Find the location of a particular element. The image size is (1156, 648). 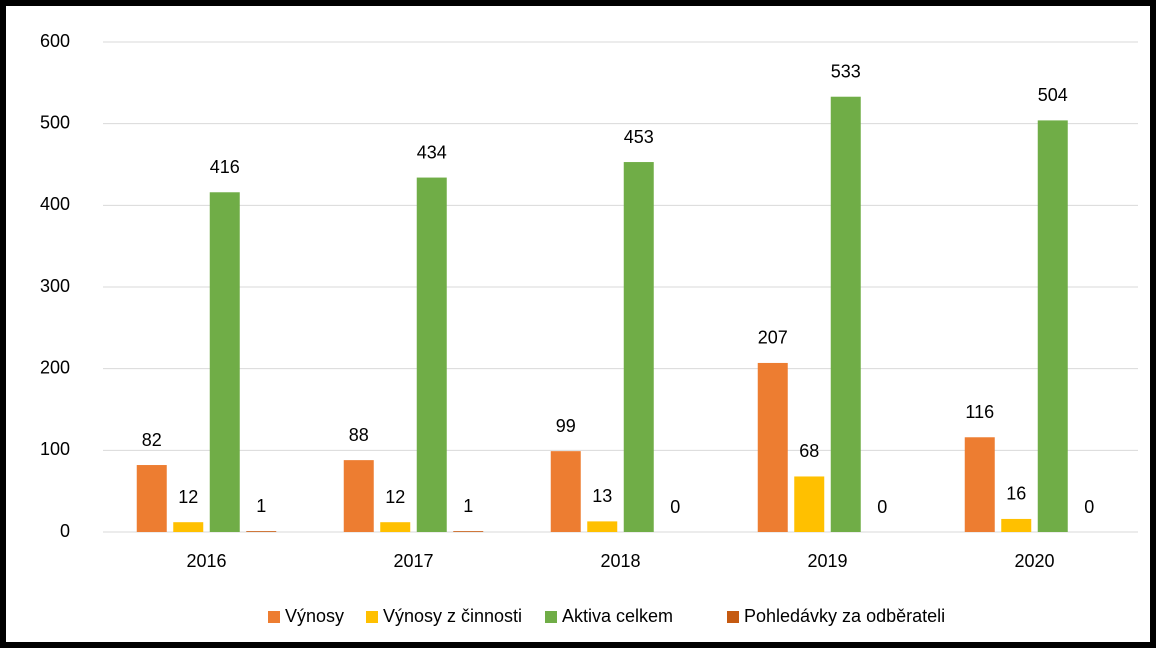

data-label: 116 is located at coordinates (979, 412).